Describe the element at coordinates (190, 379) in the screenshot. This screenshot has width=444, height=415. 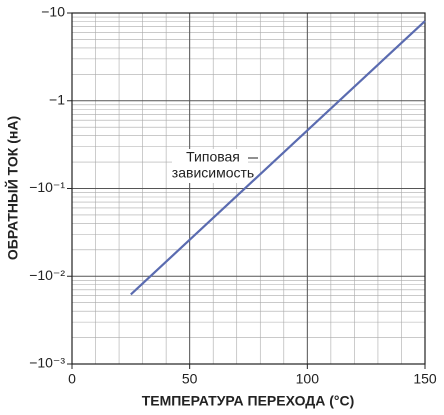
I see `x-tick-label: 50` at that location.